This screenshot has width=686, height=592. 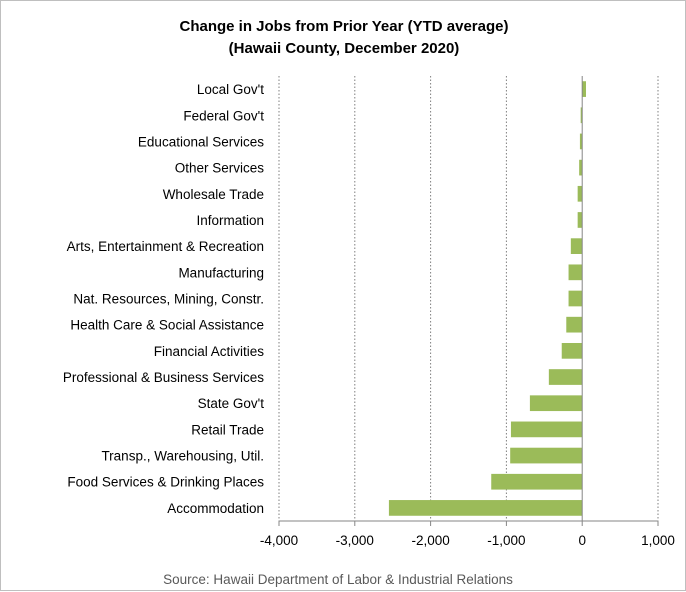 What do you see at coordinates (227, 429) in the screenshot?
I see `category-label: Retail Trade` at bounding box center [227, 429].